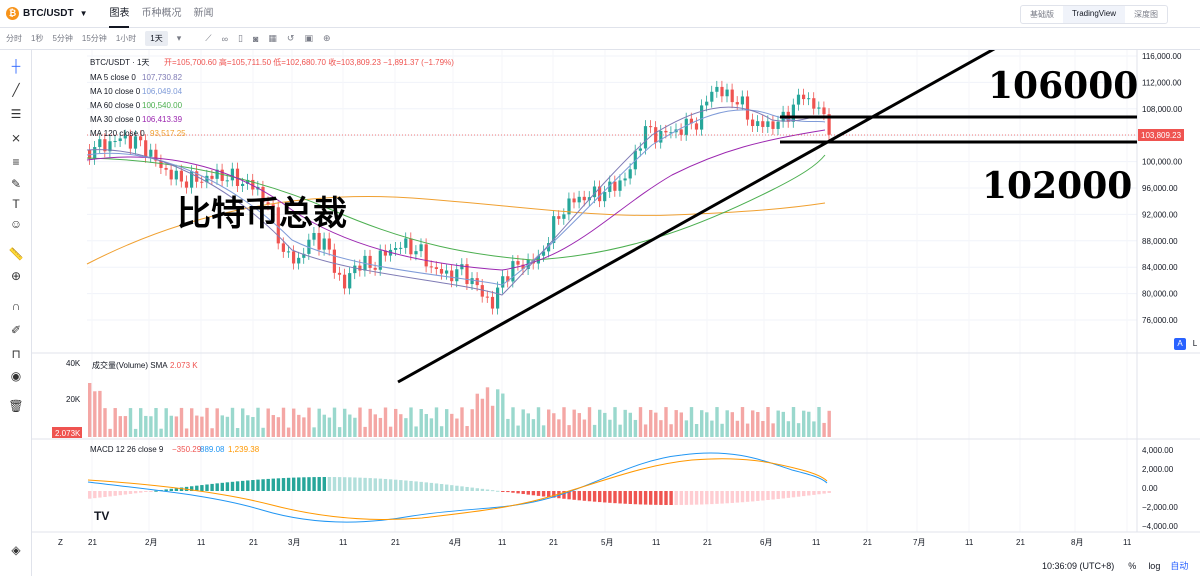  I want to click on view-switch: 基础版 TradingView 深度图, so click(1093, 14).